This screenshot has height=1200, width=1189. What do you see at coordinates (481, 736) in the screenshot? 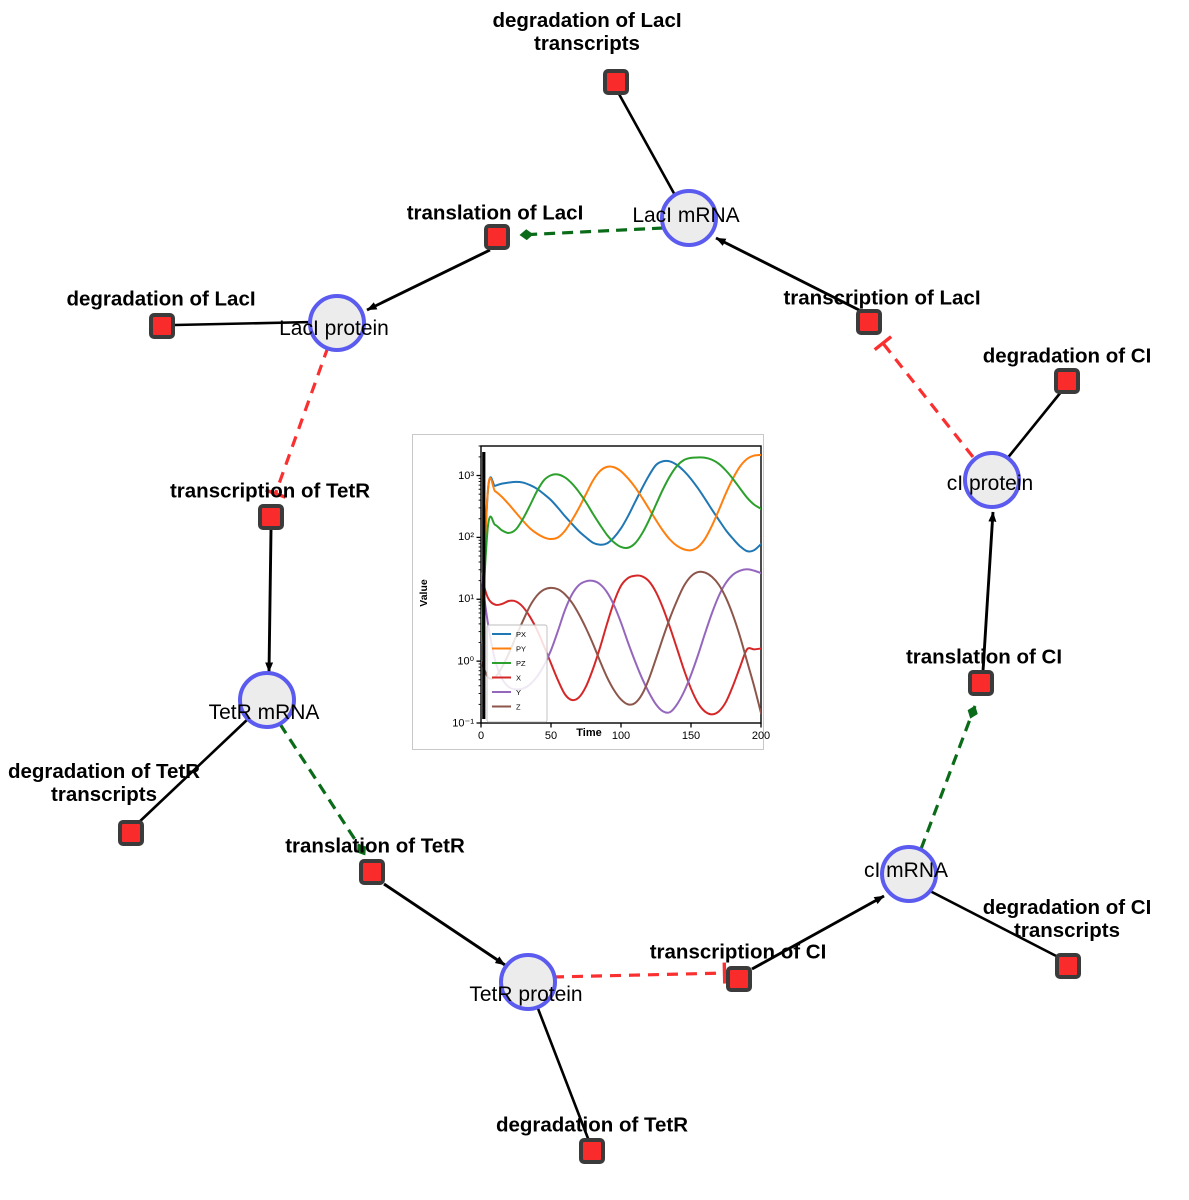
I see `plot-xtick-label: 0` at bounding box center [481, 736].